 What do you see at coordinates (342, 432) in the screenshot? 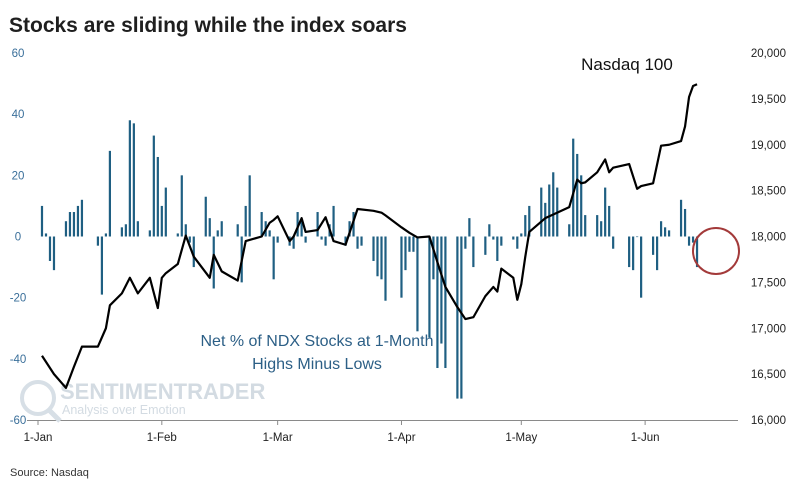
I see `x-axis: 1-Jan 1-Feb 1-Mar 1-Apr 1-May 1-Jun` at bounding box center [342, 432].